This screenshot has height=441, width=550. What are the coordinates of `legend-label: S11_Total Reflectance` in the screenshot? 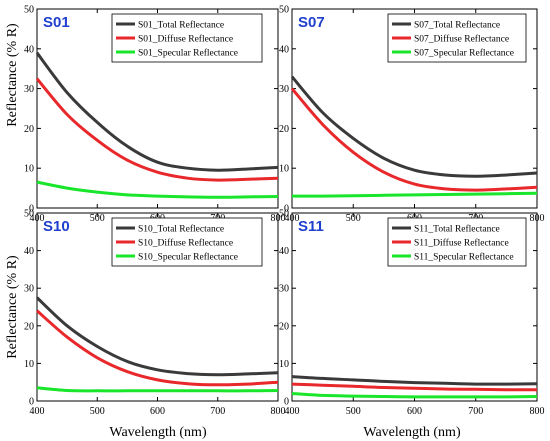 It's located at (457, 229).